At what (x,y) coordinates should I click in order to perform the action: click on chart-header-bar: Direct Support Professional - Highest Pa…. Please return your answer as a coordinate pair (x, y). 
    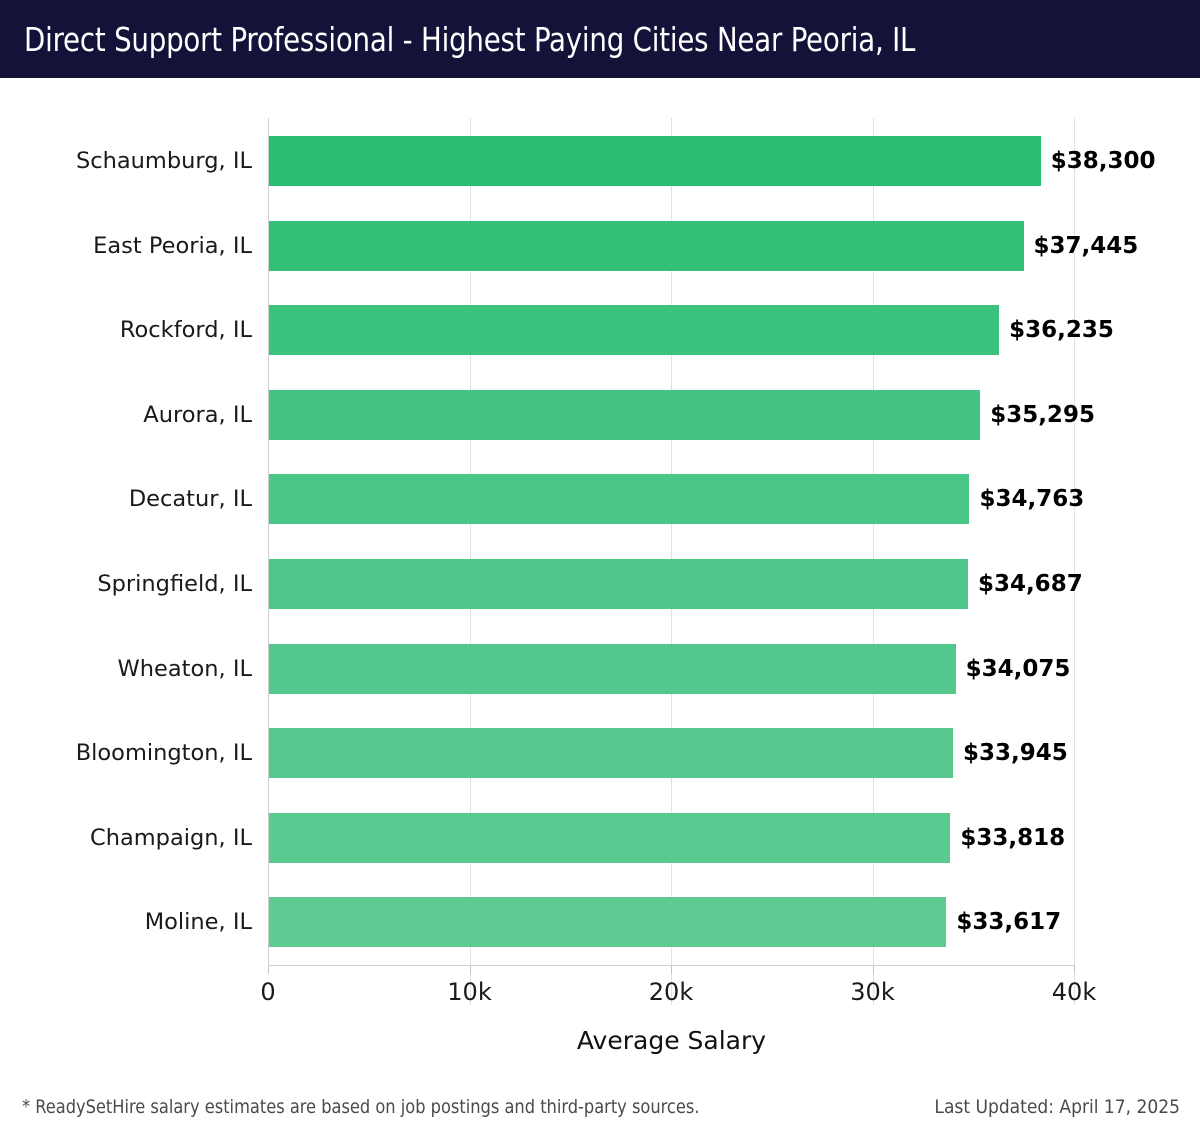
    Looking at the image, I should click on (600, 39).